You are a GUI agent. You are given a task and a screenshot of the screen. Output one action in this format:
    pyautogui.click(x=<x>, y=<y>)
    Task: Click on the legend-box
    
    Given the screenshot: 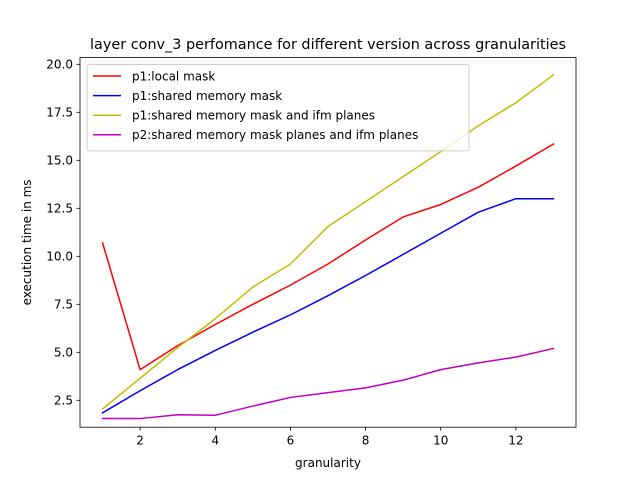 What is the action you would take?
    pyautogui.click(x=278, y=108)
    